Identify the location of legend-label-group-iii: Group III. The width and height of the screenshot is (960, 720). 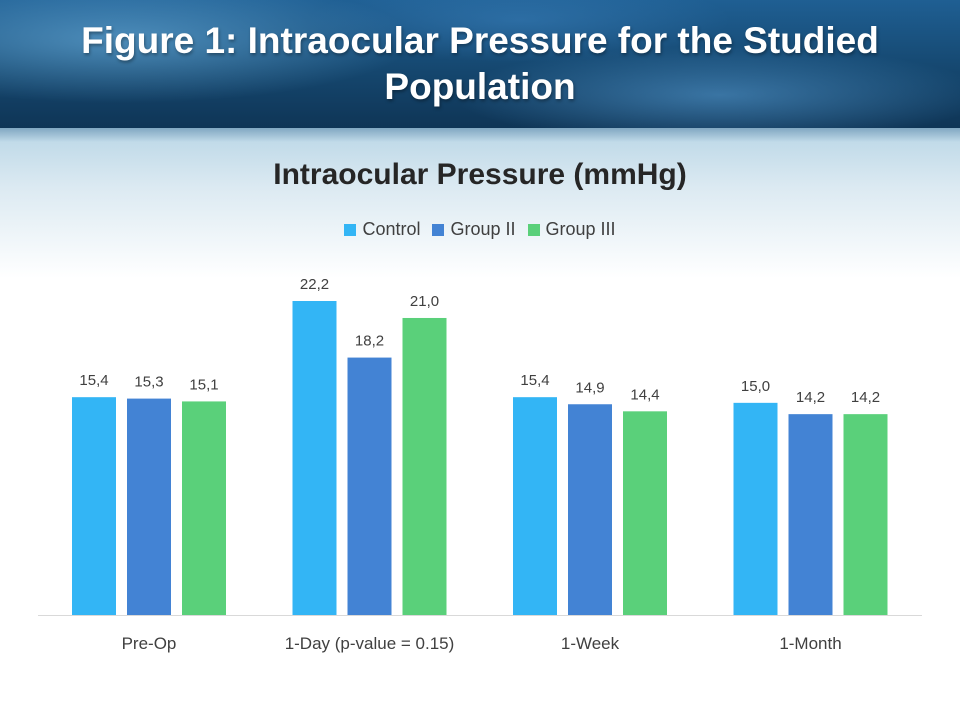
(580, 229).